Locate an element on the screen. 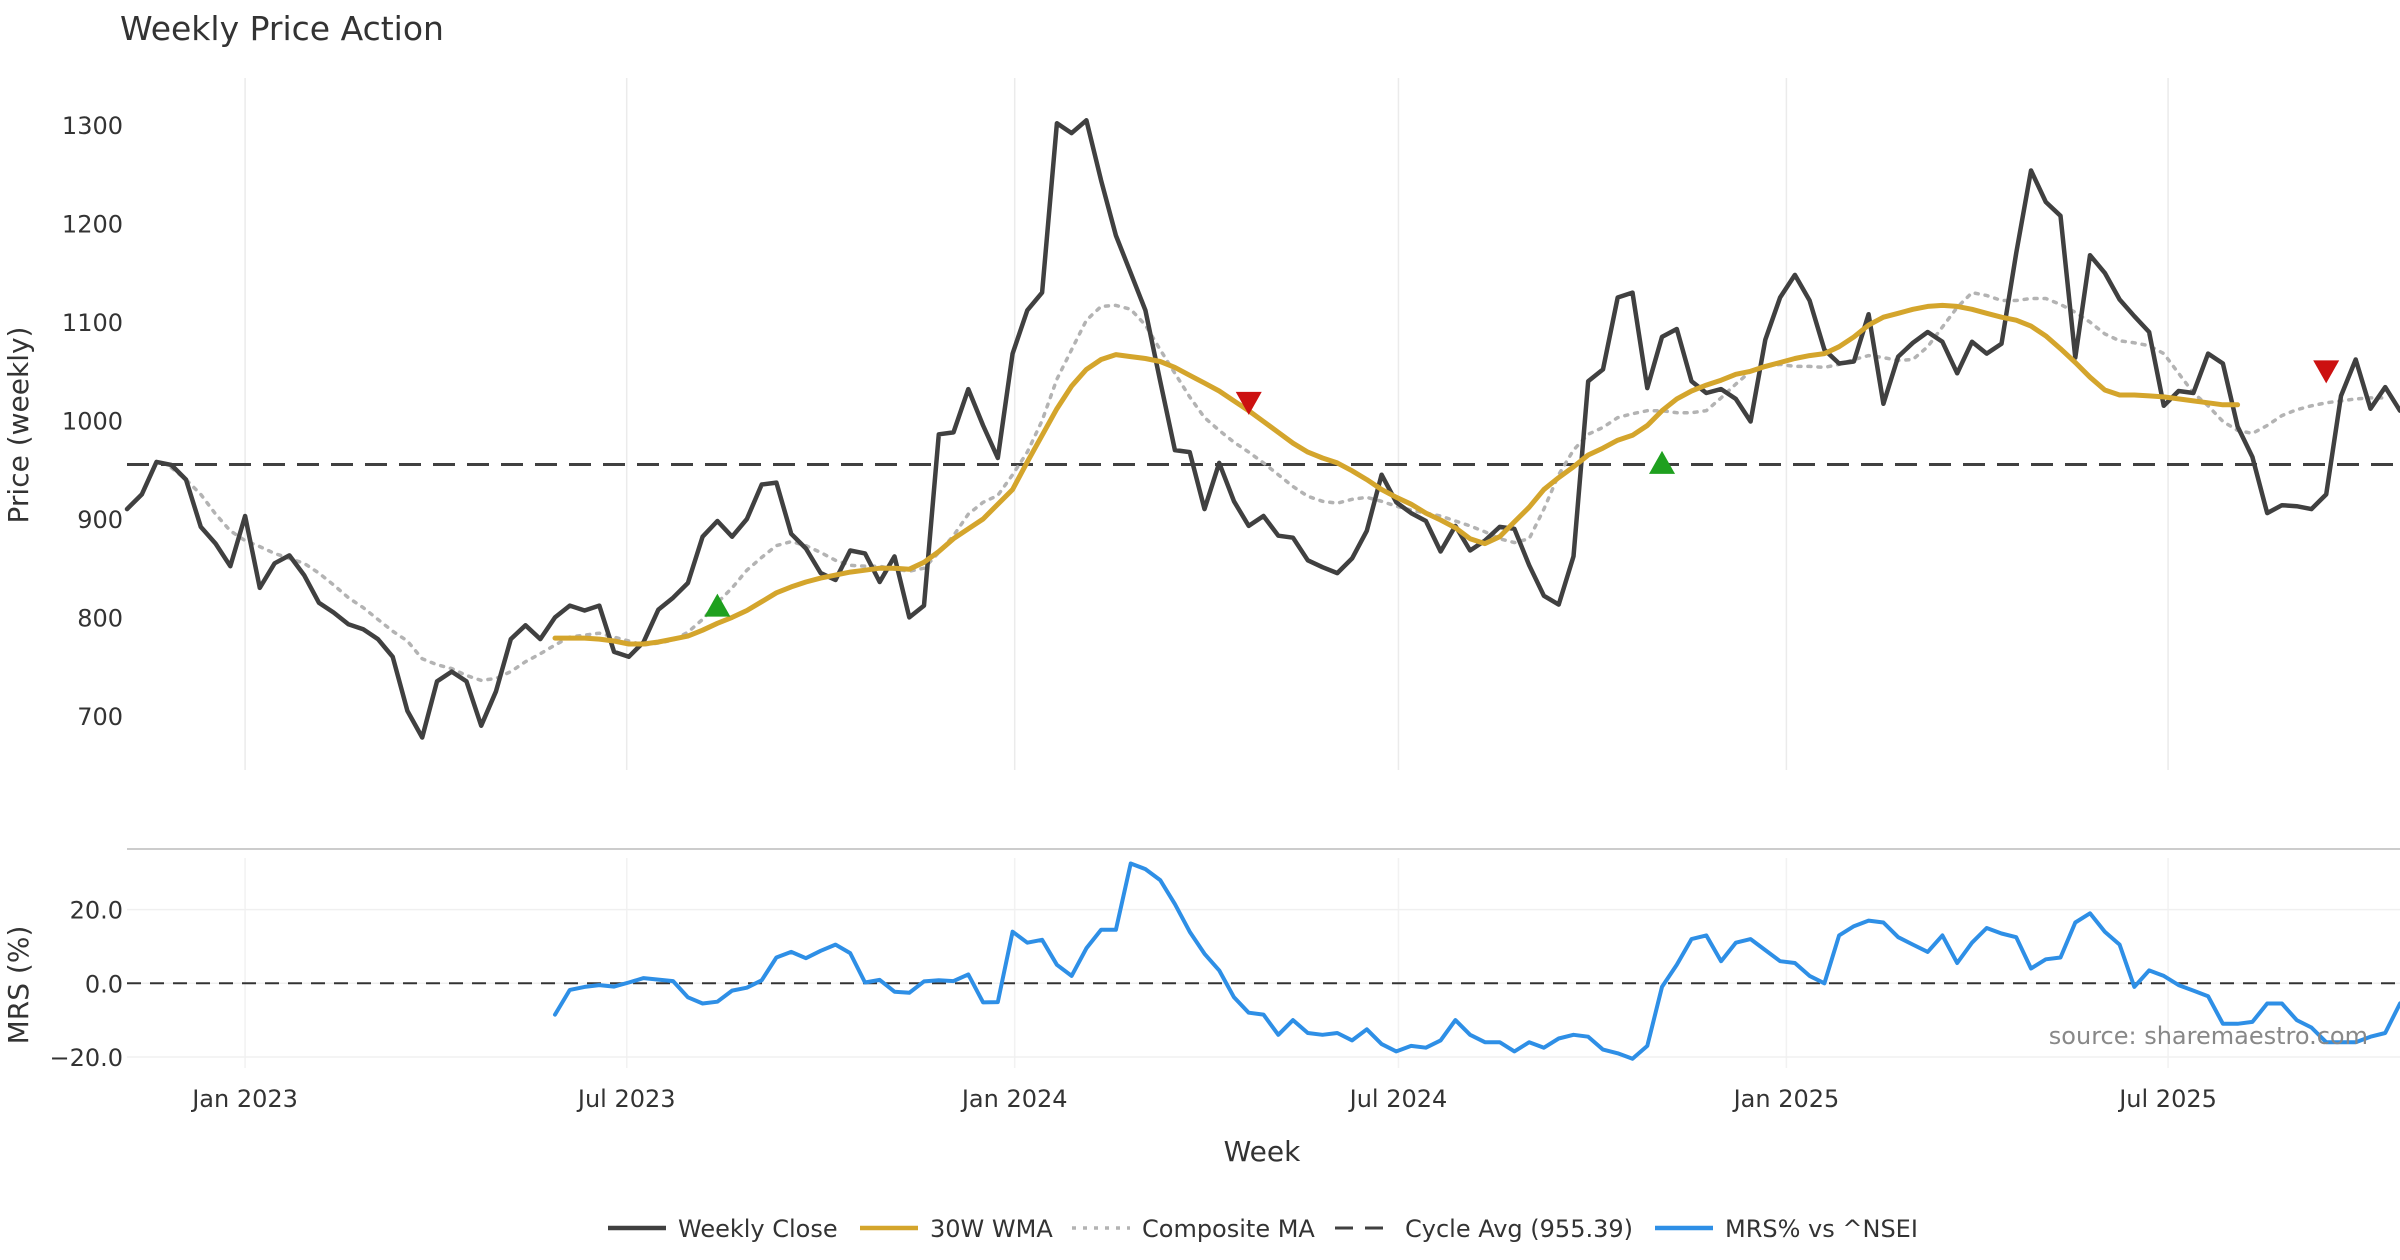 The image size is (2400, 1260). x-tick-label: Jul 2024 is located at coordinates (1398, 1099).